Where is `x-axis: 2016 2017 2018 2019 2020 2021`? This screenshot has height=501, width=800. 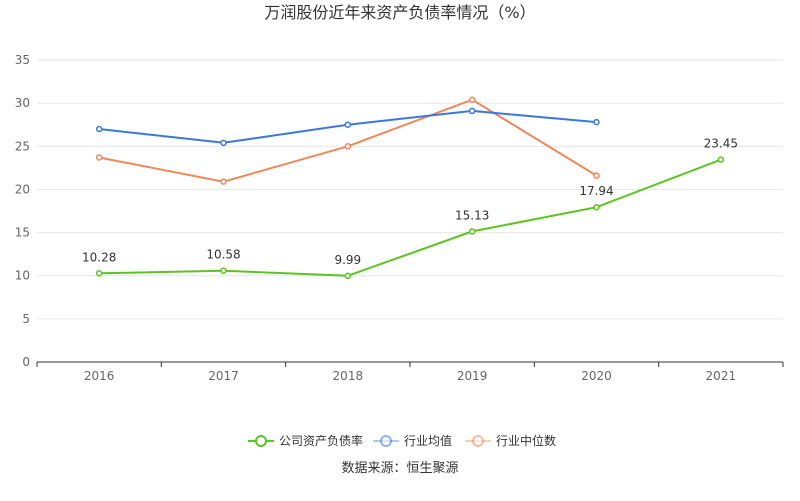 x-axis: 2016 2017 2018 2019 2020 2021 is located at coordinates (410, 372).